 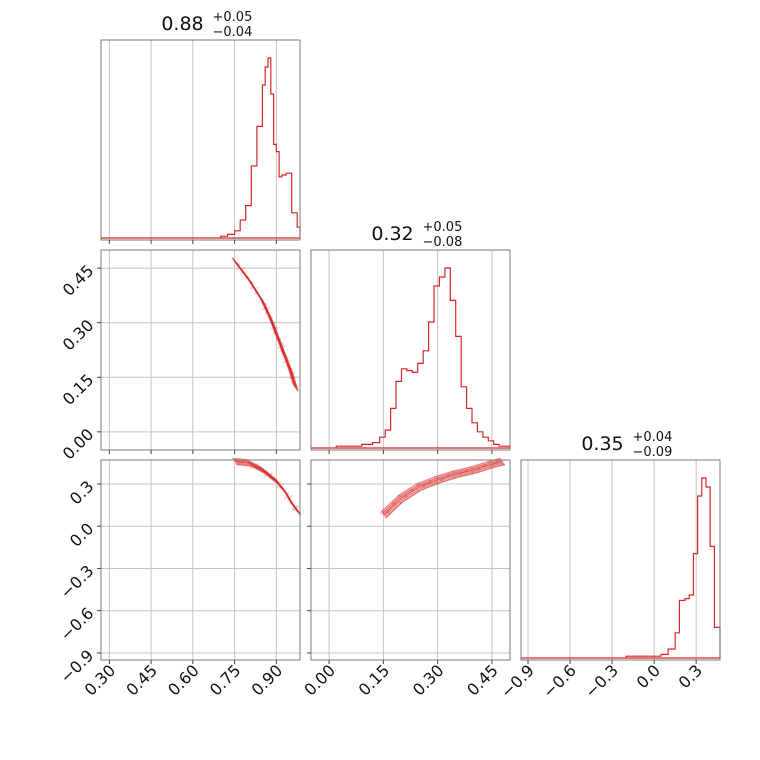 I want to click on x-tick-label: −0.6, so click(x=559, y=681).